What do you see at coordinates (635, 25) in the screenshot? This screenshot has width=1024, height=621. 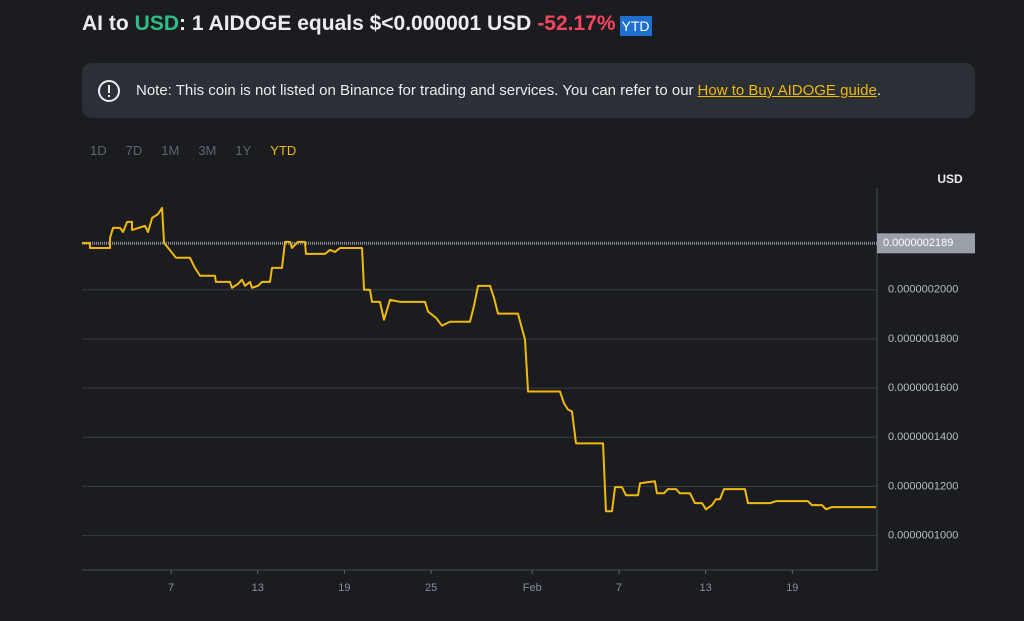 I see `title-badge: YTD` at bounding box center [635, 25].